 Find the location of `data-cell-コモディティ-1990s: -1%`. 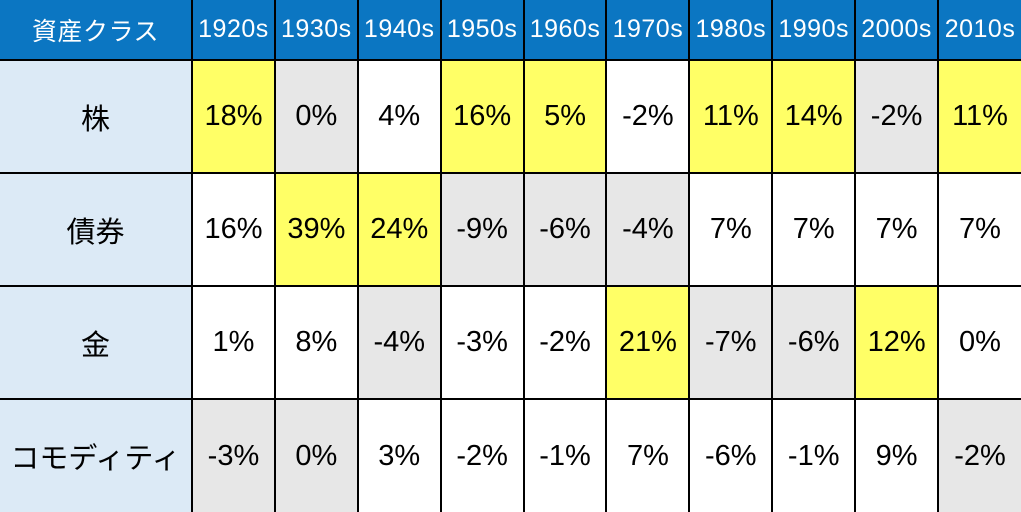

data-cell-コモディティ-1990s: -1% is located at coordinates (814, 455).